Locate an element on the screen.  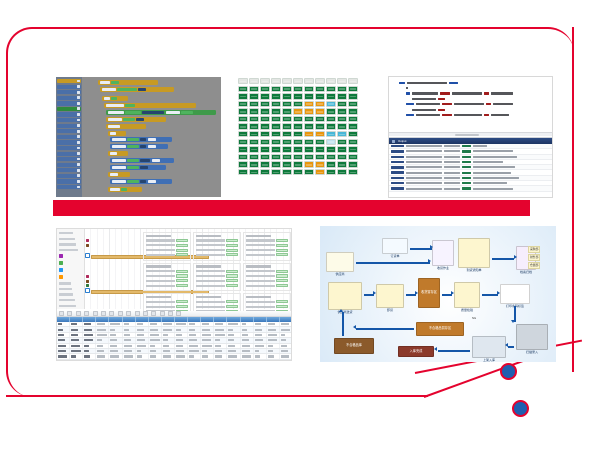
schedule-panel is located at coordinates (174, 294).